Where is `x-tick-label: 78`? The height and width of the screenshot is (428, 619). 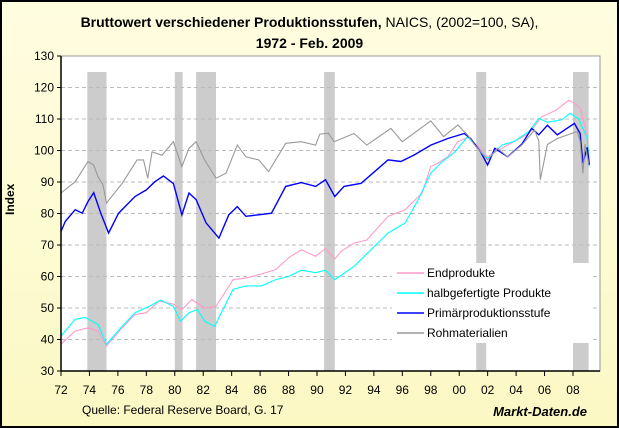
x-tick-label: 78 is located at coordinates (147, 390).